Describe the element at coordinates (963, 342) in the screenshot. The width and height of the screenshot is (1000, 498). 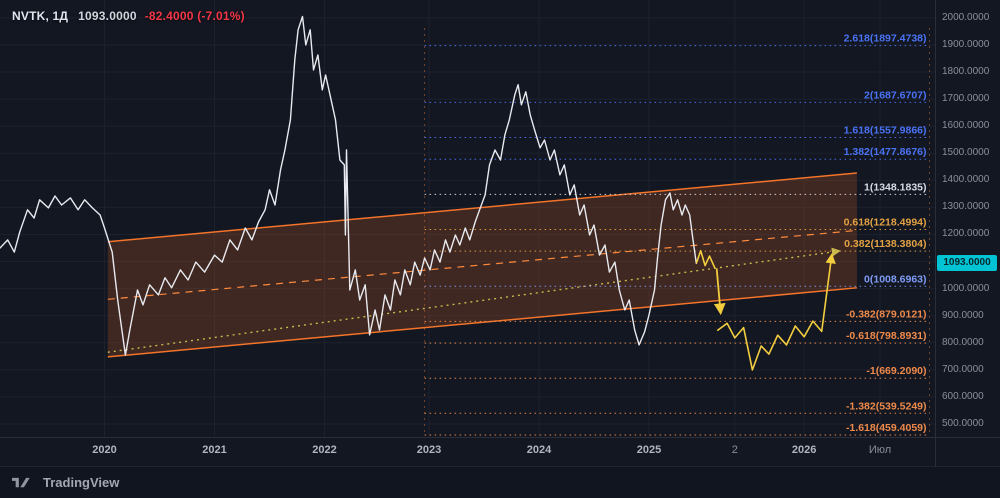
I see `price-axis-label: 800.0000` at that location.